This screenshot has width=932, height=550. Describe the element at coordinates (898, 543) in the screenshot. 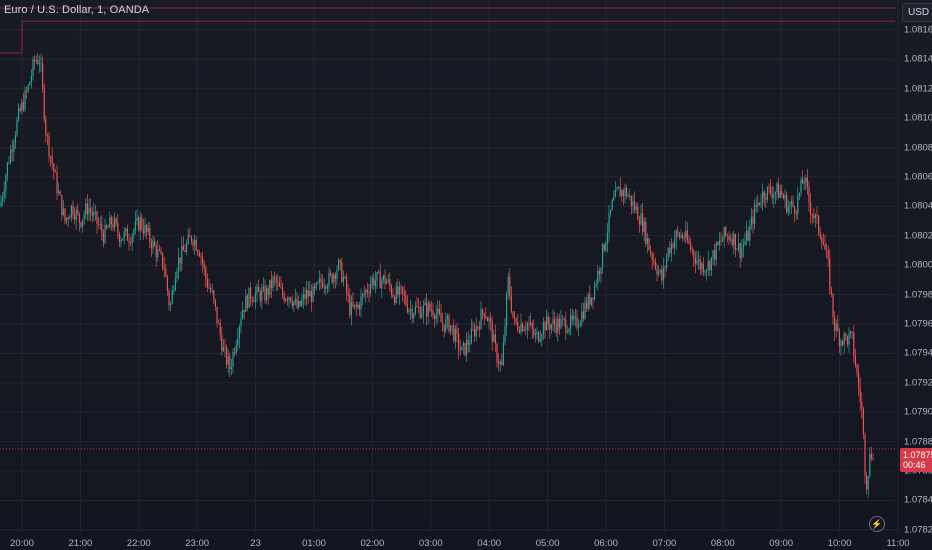

I see `x-tick-label: 11:00` at that location.